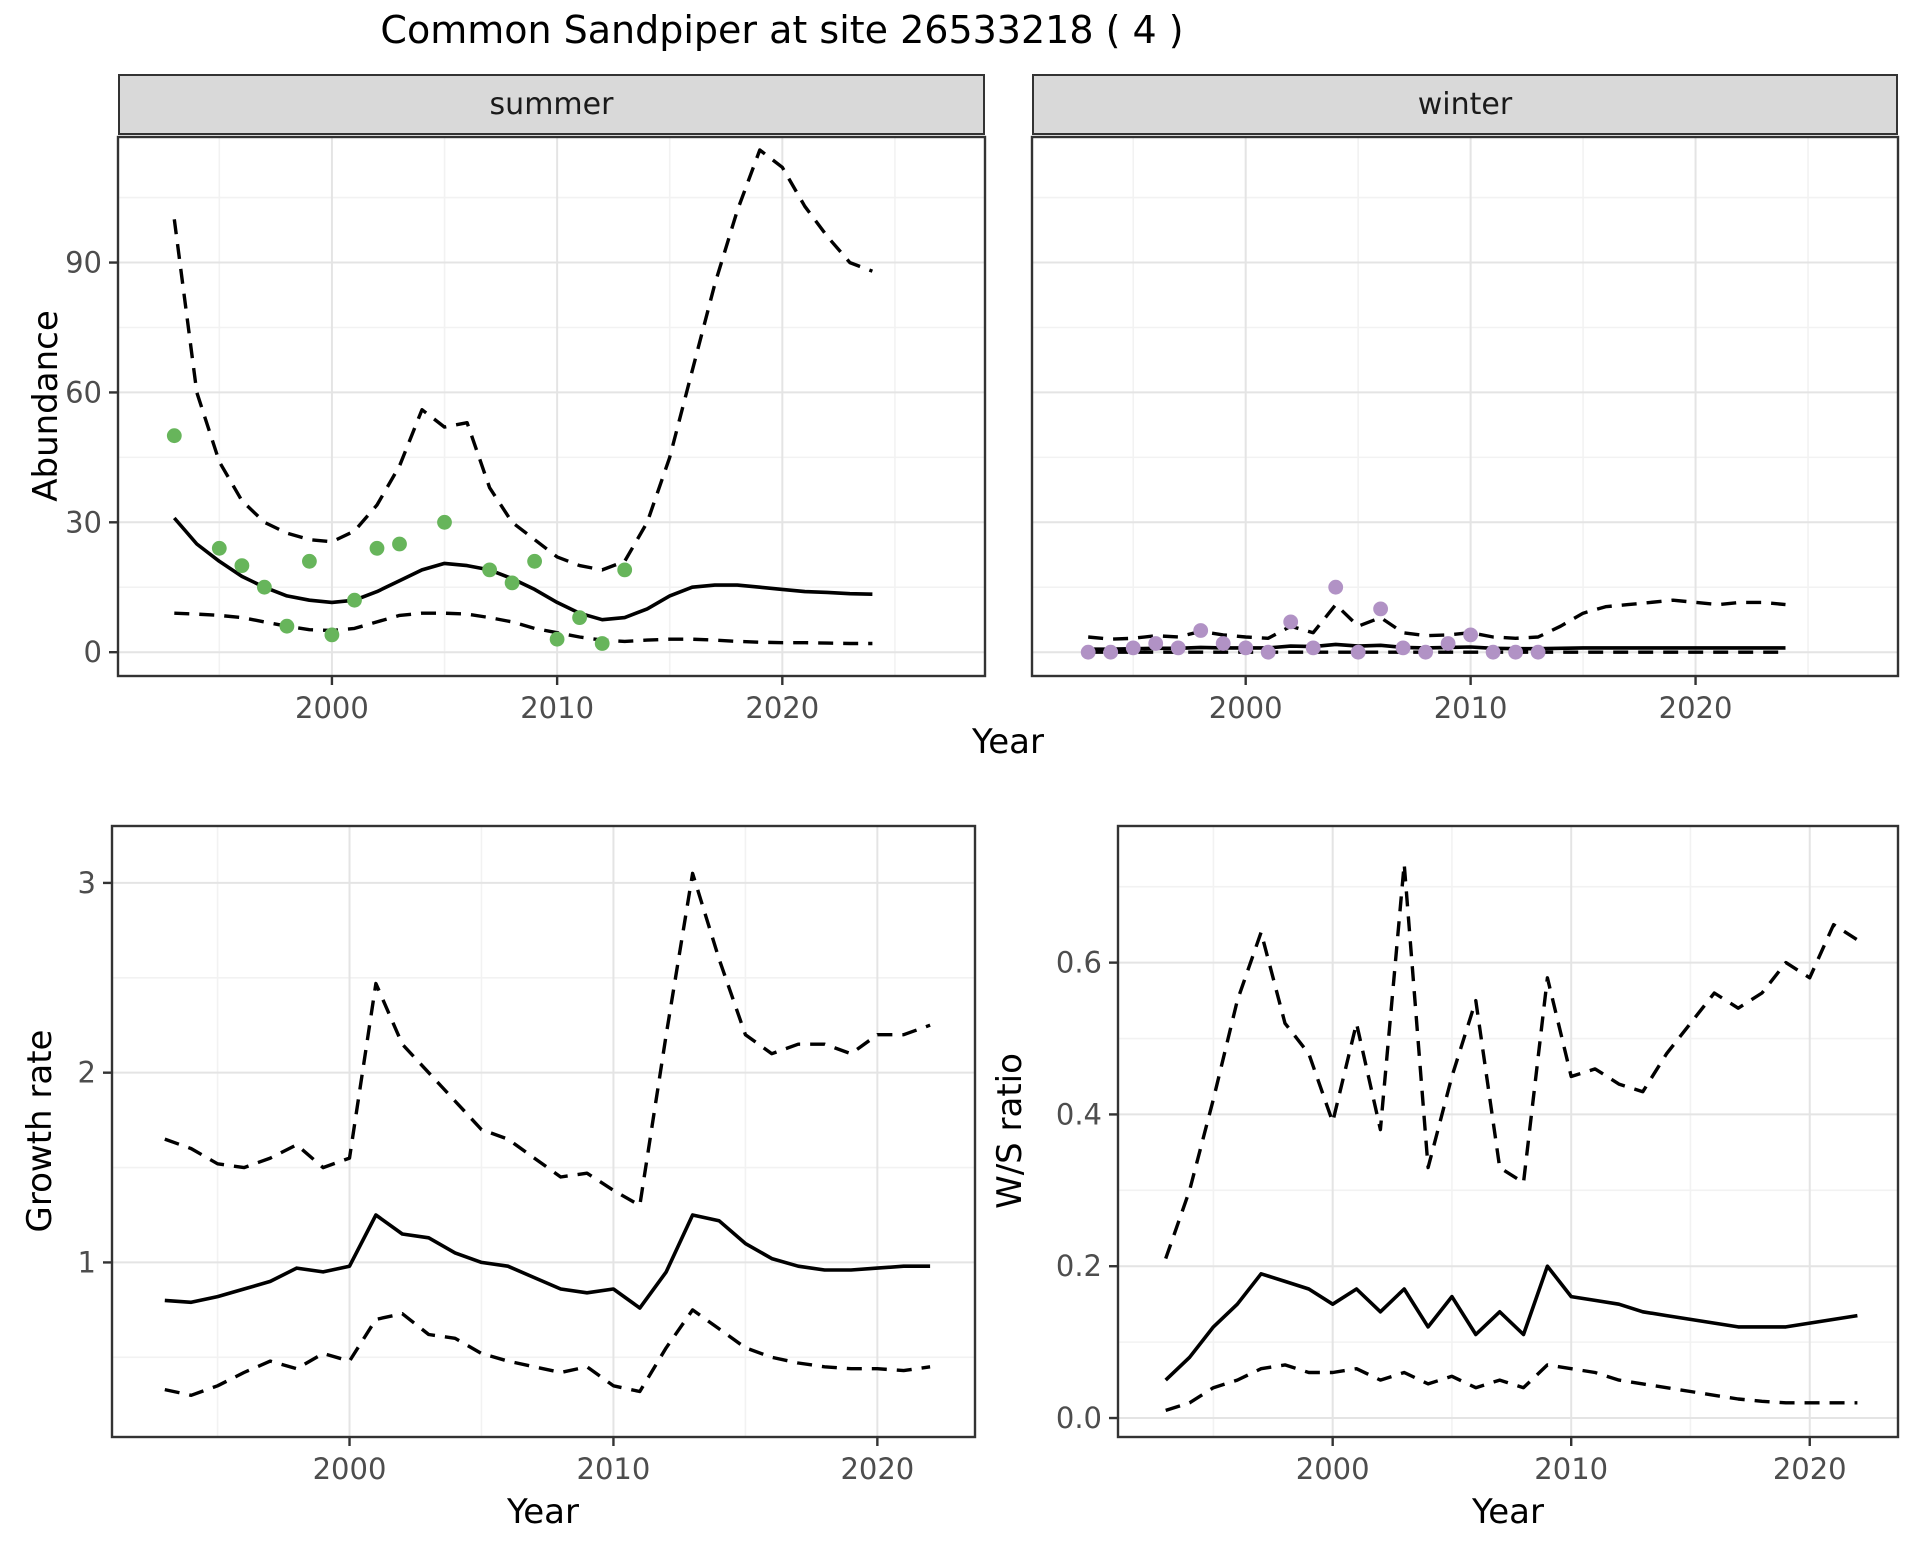 This screenshot has width=1920, height=1560. I want to click on x-axis-title-year-ws: Year, so click(1508, 1512).